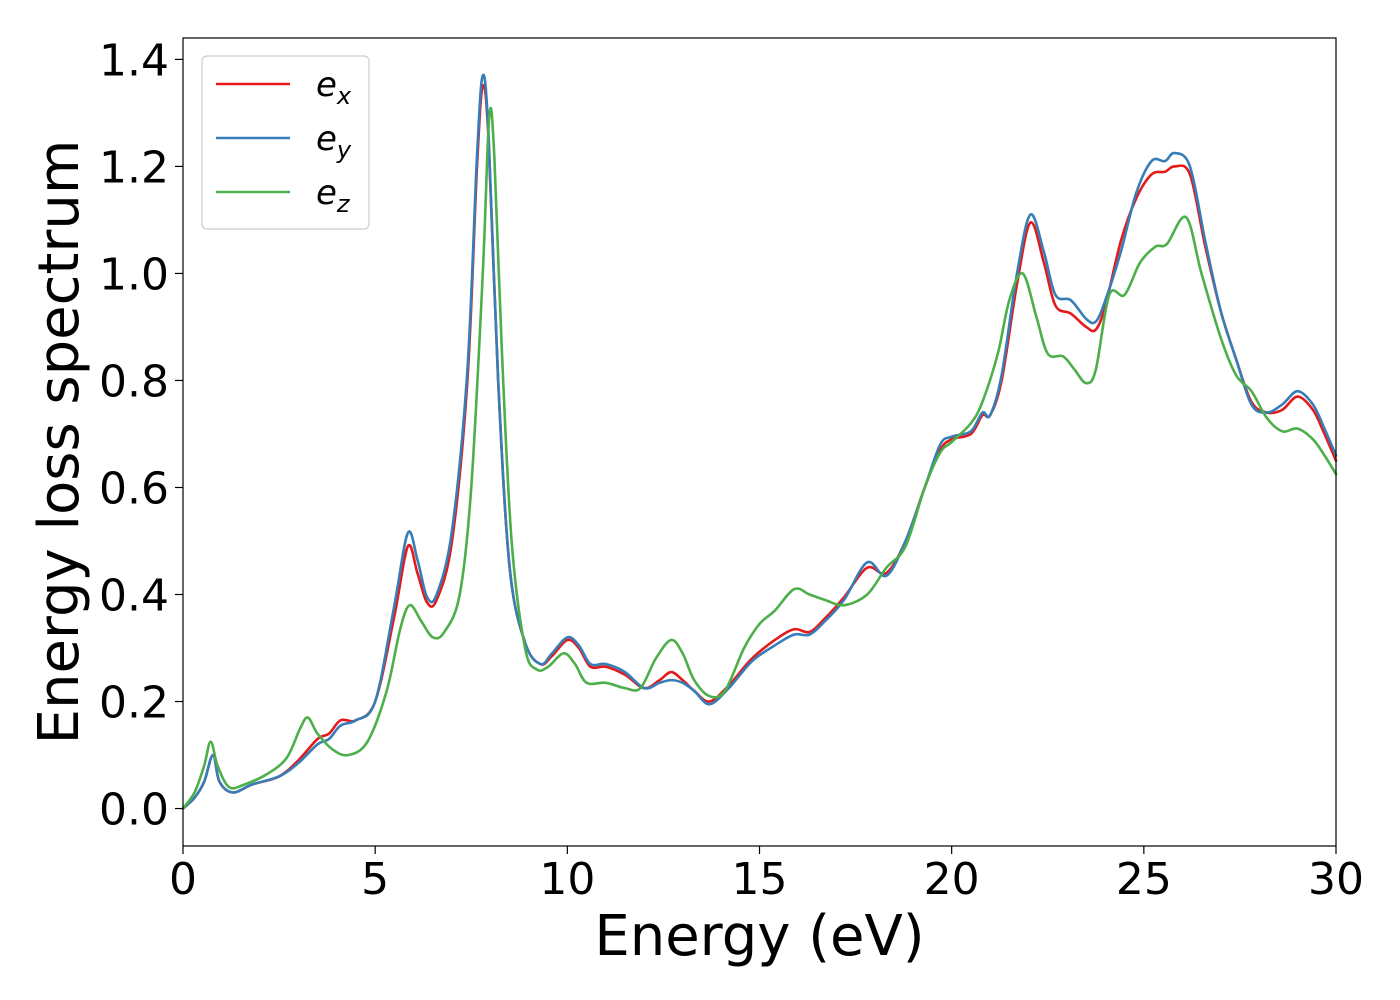 The width and height of the screenshot is (1400, 1000). What do you see at coordinates (375, 879) in the screenshot?
I see `x-tick-label: 5` at bounding box center [375, 879].